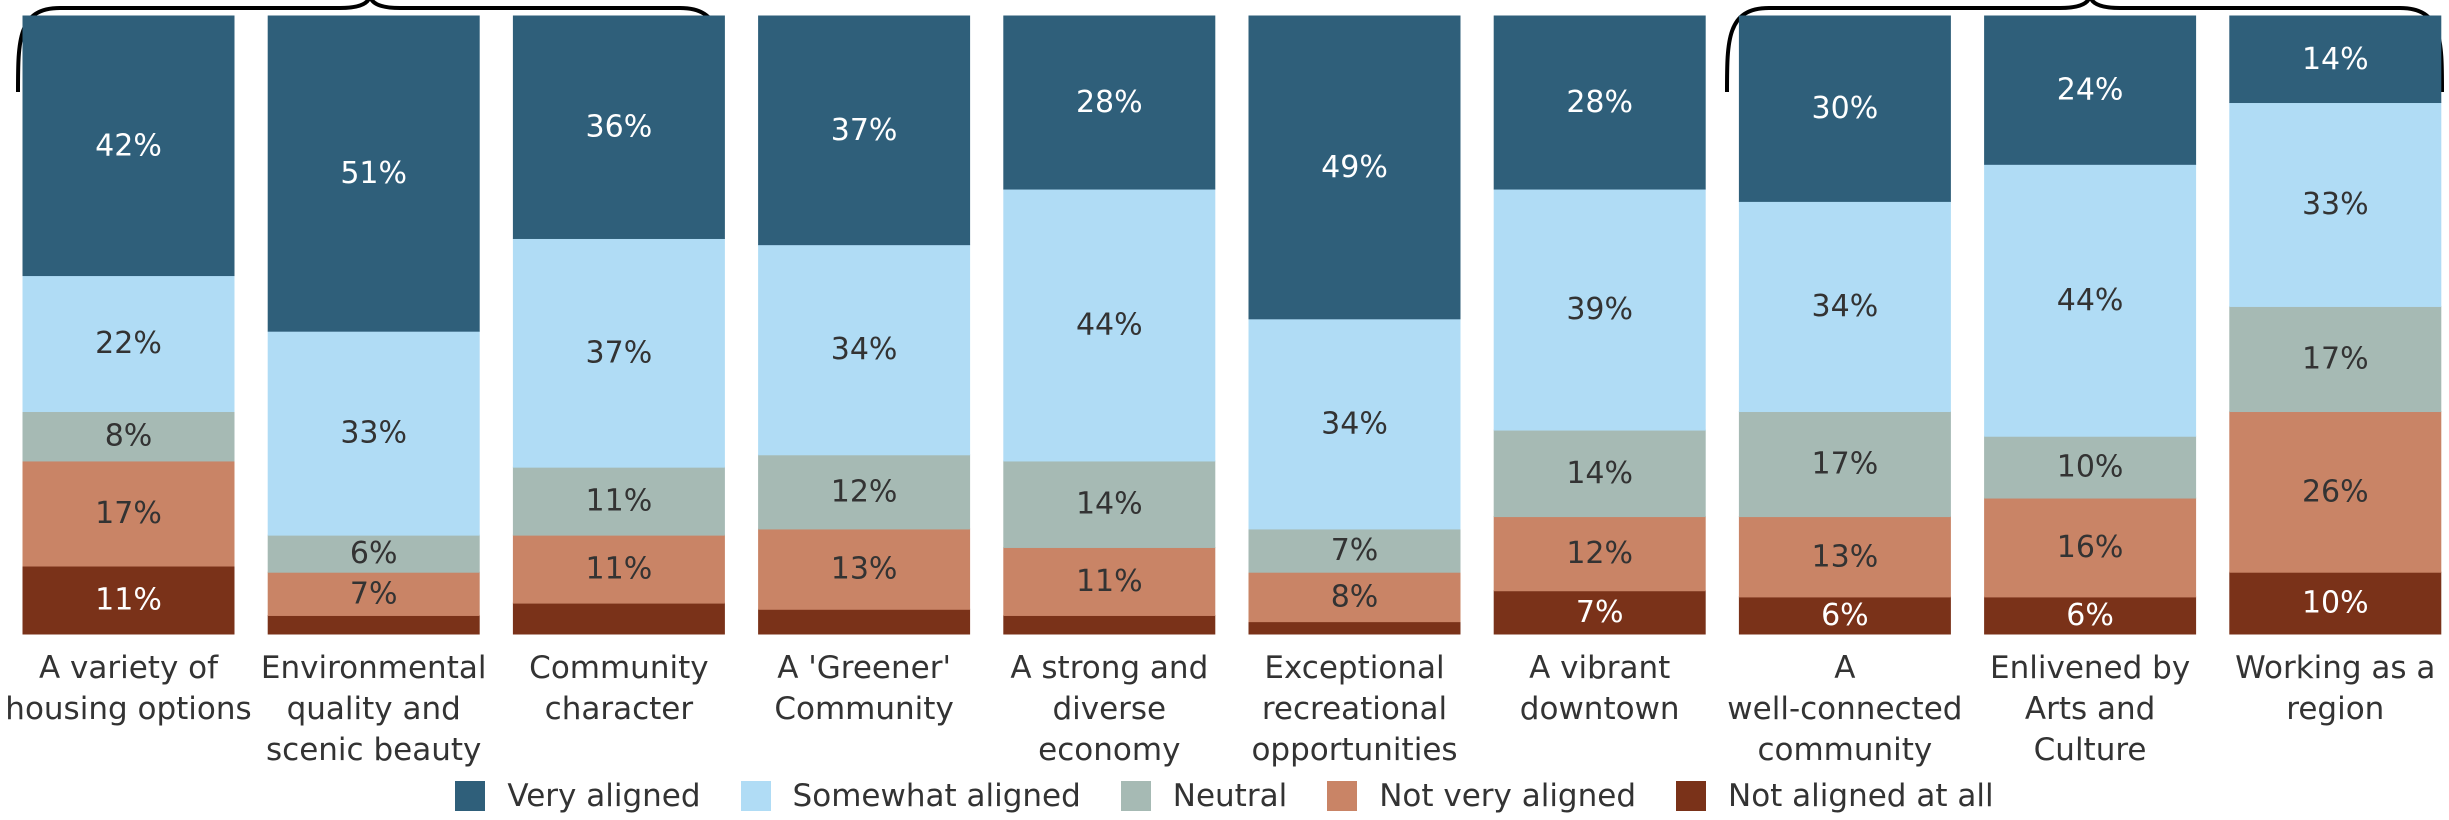  I want to click on x-tick-label: A 'Greener' Community, so click(864, 688).